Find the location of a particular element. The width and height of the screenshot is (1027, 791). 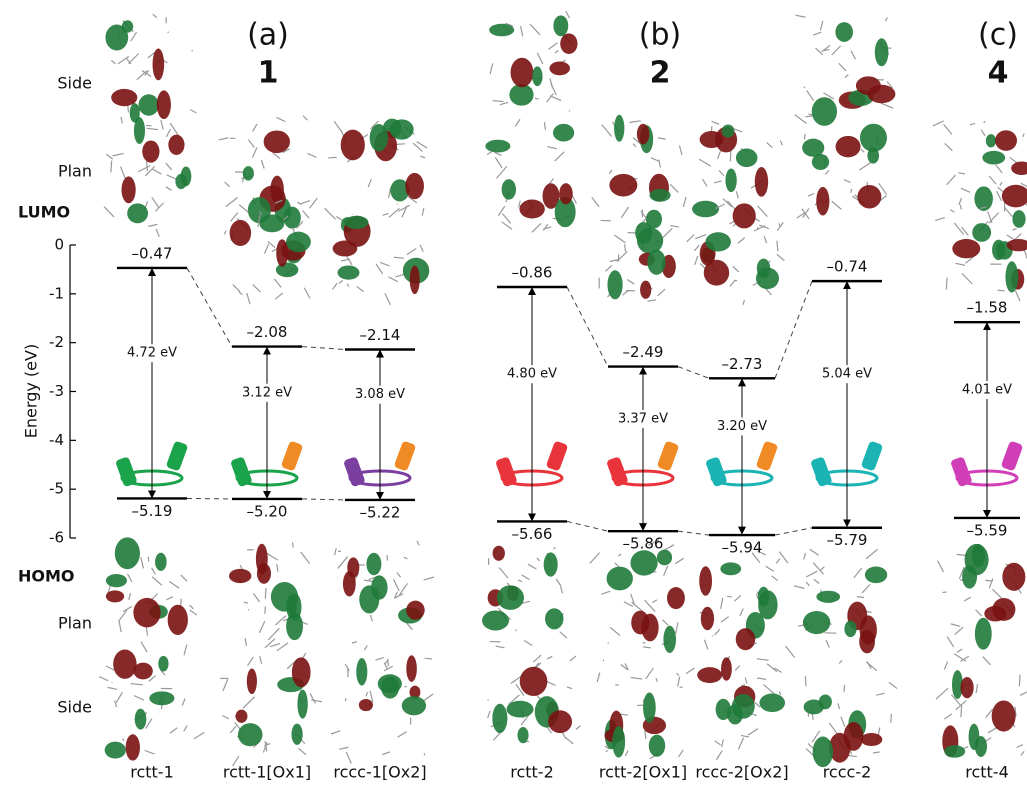

row-label: LUMO is located at coordinates (44, 212).